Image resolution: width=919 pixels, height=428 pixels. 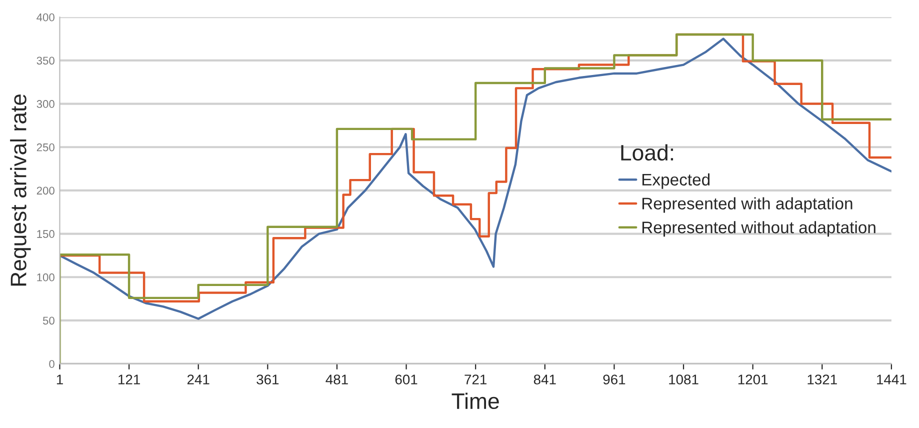 What do you see at coordinates (20, 190) in the screenshot?
I see `y-axis-title: Request arrival rate` at bounding box center [20, 190].